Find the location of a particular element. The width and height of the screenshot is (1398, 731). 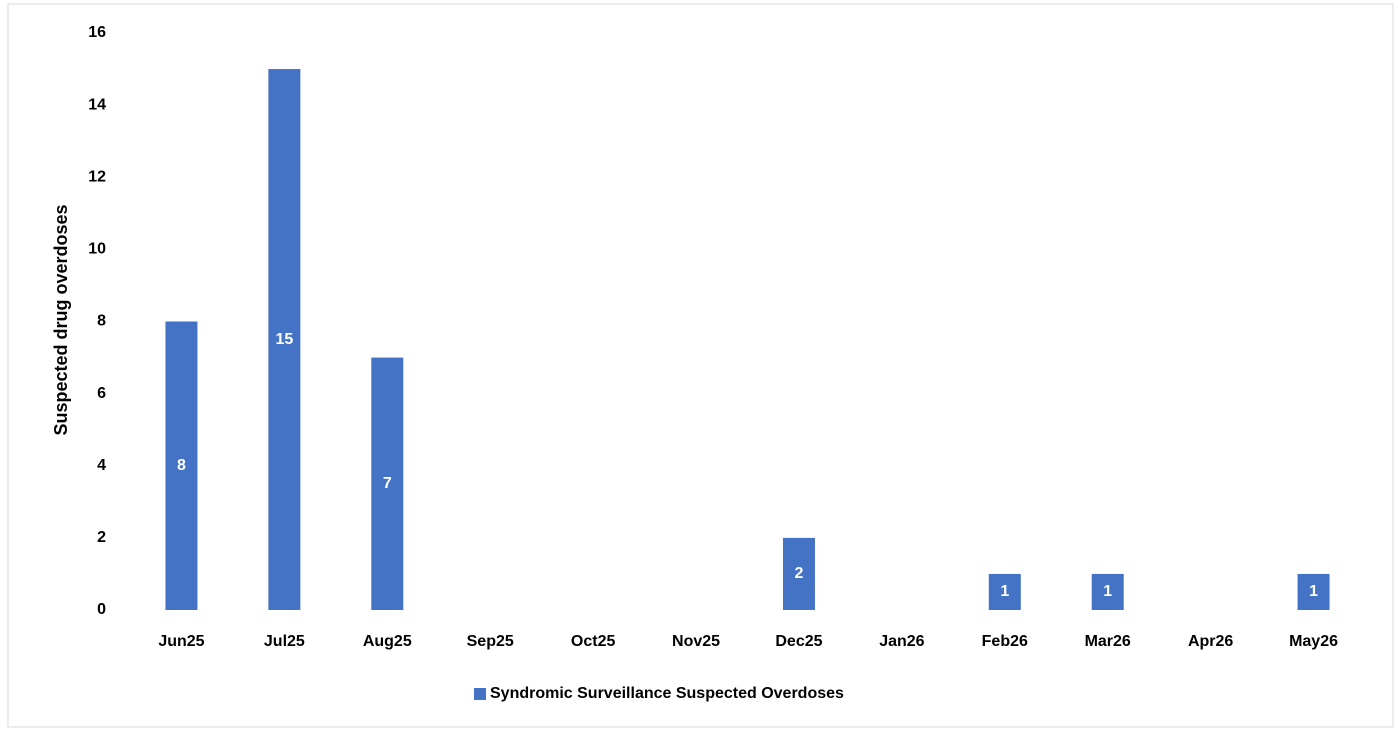

x-tick-label: Sep25 is located at coordinates (490, 641).